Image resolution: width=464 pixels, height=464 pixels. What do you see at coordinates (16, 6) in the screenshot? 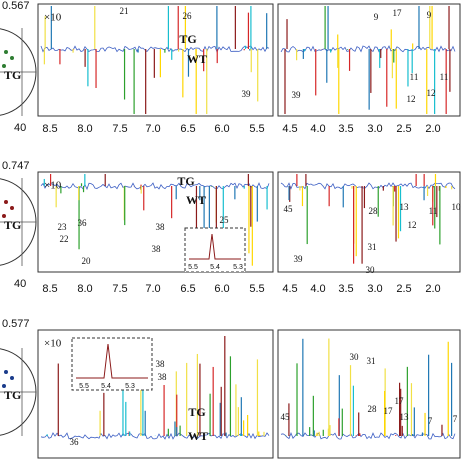
I see `r-value: 0.567` at bounding box center [16, 6].